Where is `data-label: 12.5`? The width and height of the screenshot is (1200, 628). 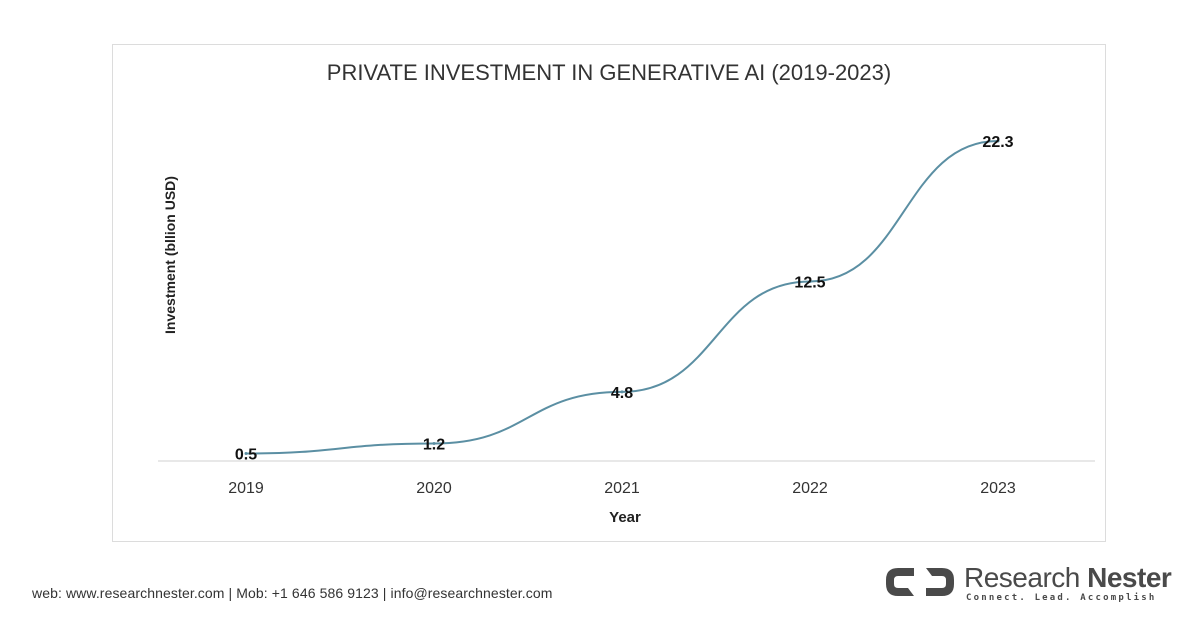 data-label: 12.5 is located at coordinates (809, 282).